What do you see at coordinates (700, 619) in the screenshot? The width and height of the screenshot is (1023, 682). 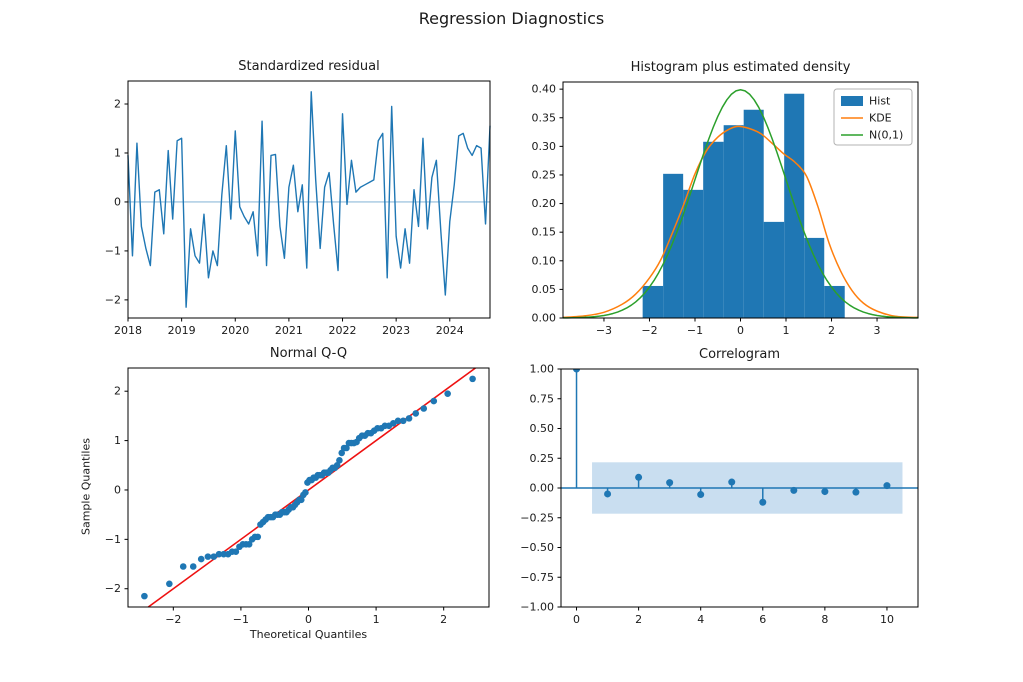 I see `x-tick-label: 4` at bounding box center [700, 619].